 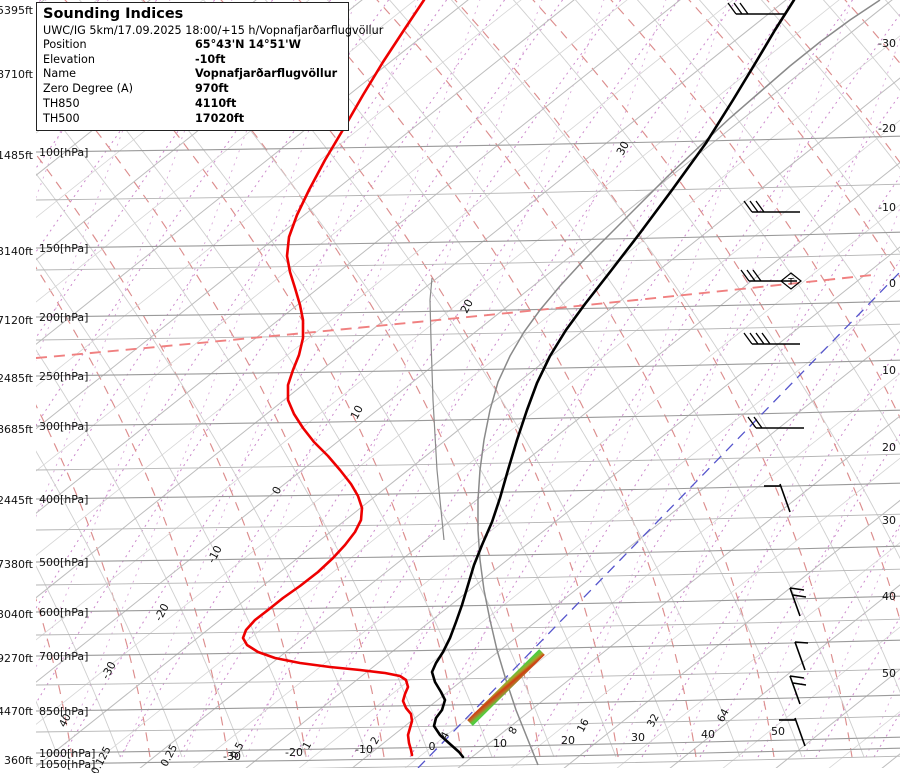 I want to click on panel-row-elevation: Elevation -10ft, so click(x=193, y=60).